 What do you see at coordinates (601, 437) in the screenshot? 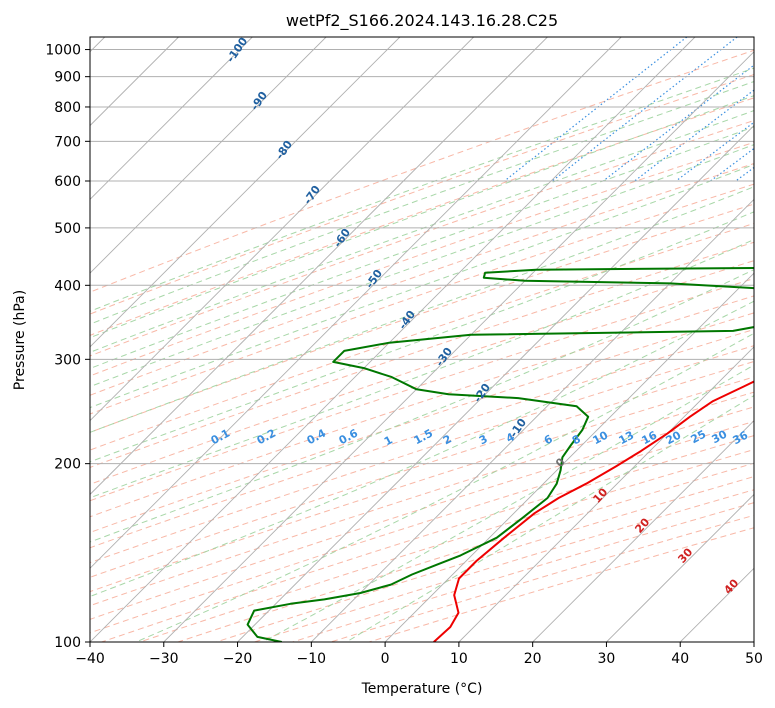
I see `mixing-ratio-label: 10` at bounding box center [601, 437].